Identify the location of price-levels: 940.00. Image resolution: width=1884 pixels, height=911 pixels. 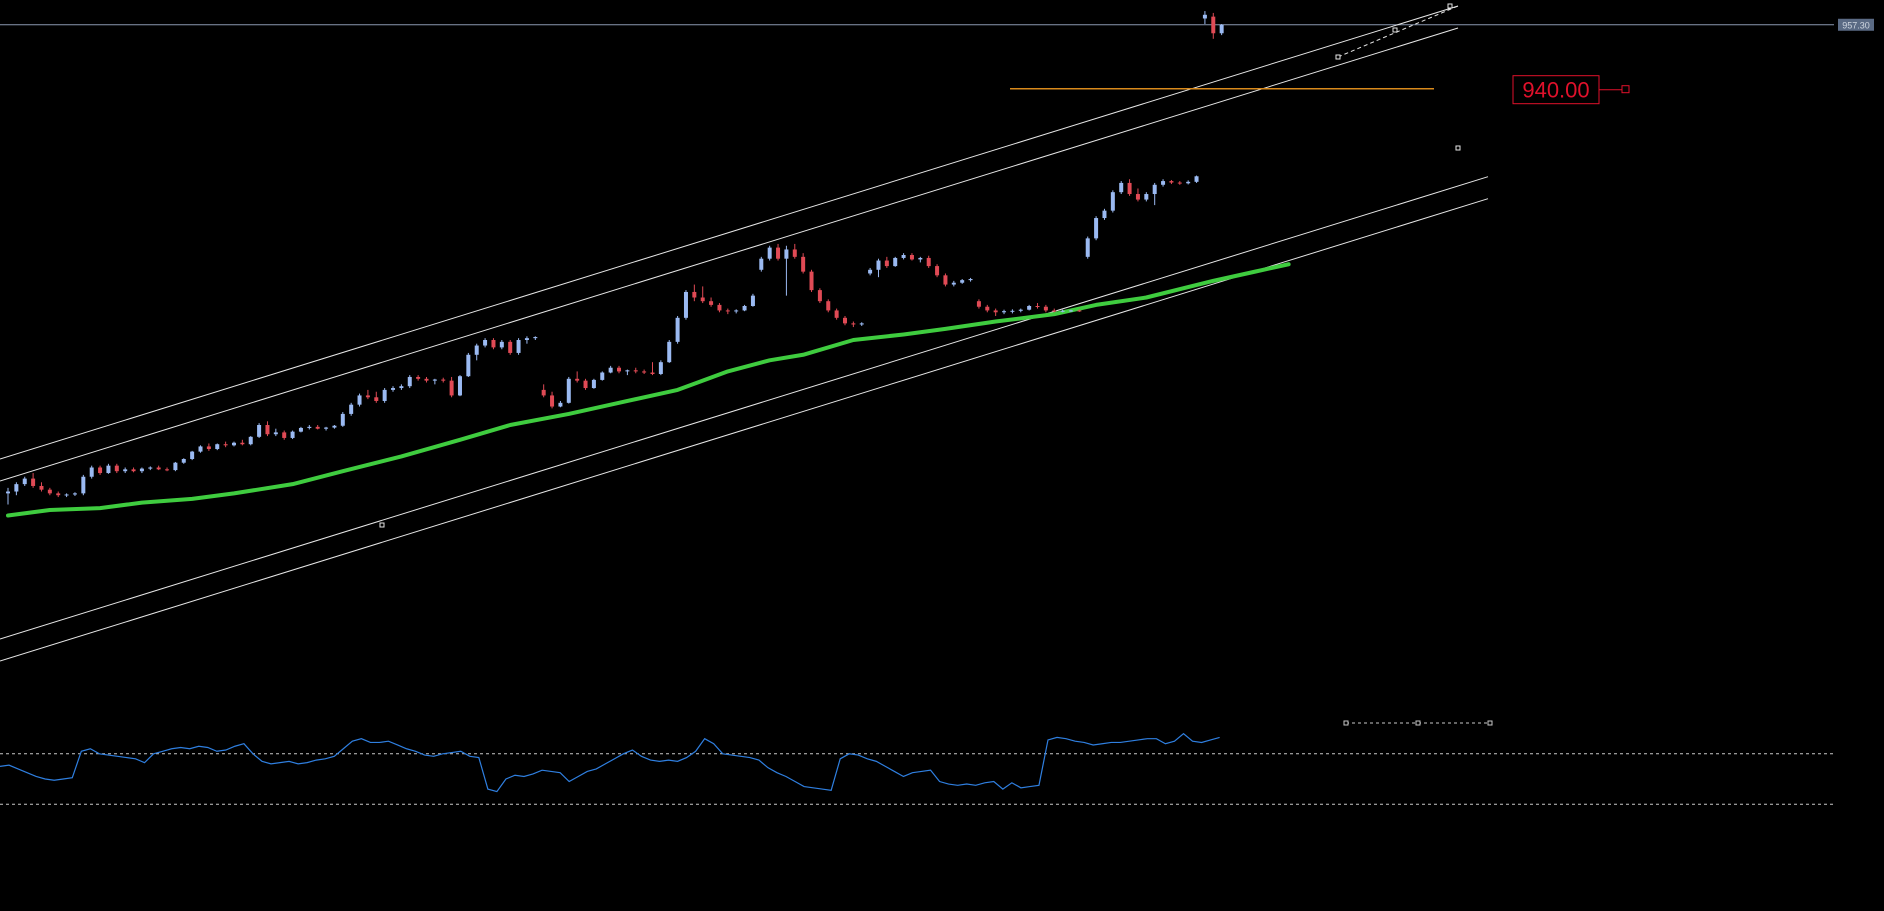
(1320, 90).